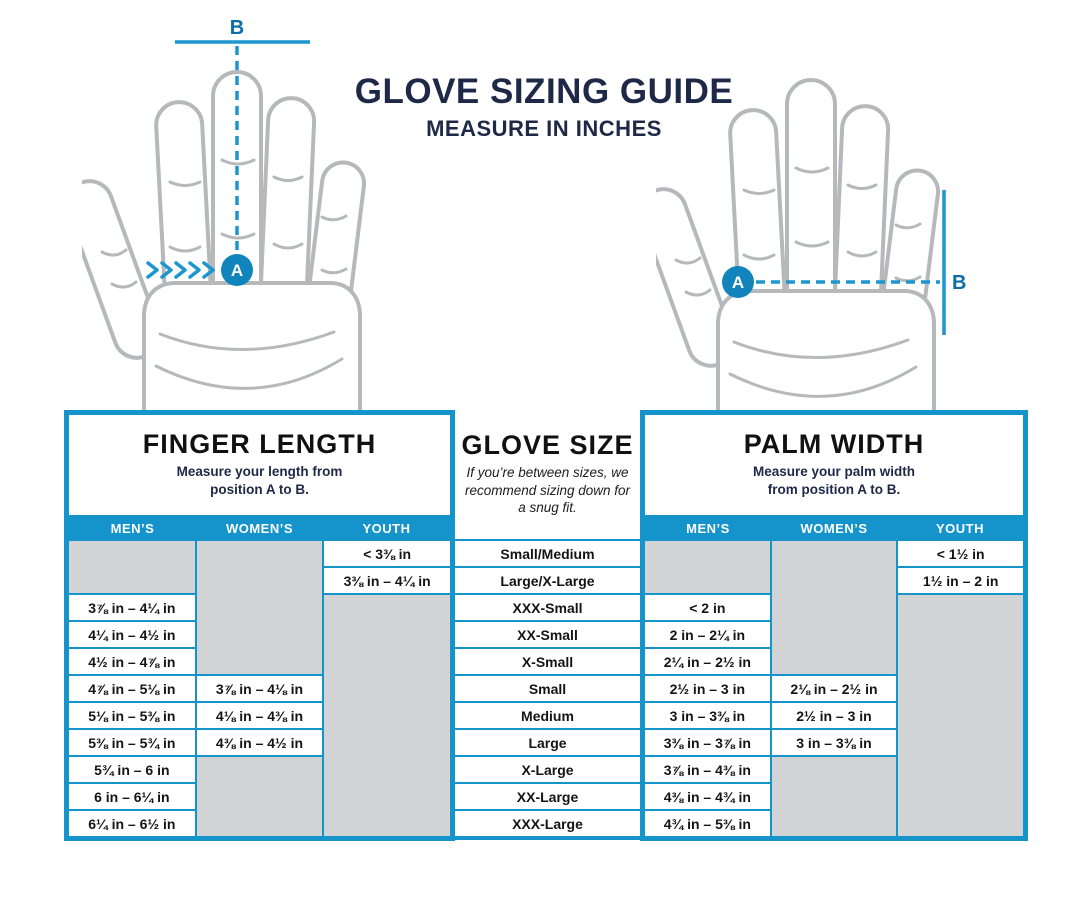 The width and height of the screenshot is (1088, 897). What do you see at coordinates (834, 742) in the screenshot?
I see `palm-women-cell: 3 in – 3⅜ in` at bounding box center [834, 742].